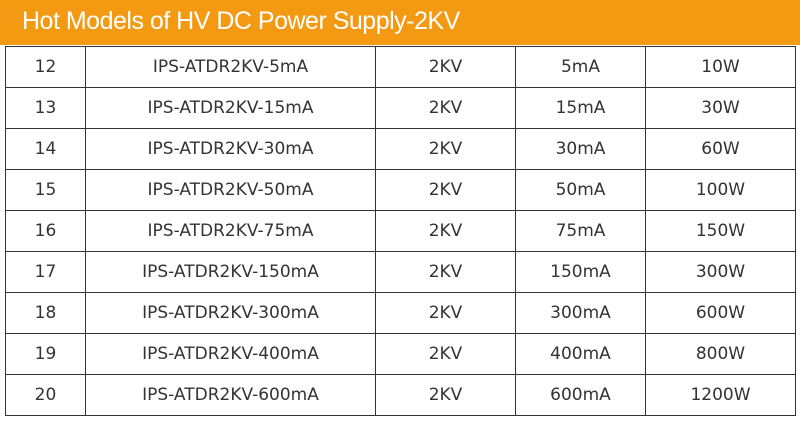  Describe the element at coordinates (230, 313) in the screenshot. I see `model-name: IPS-ATDR2KV-300mA` at that location.